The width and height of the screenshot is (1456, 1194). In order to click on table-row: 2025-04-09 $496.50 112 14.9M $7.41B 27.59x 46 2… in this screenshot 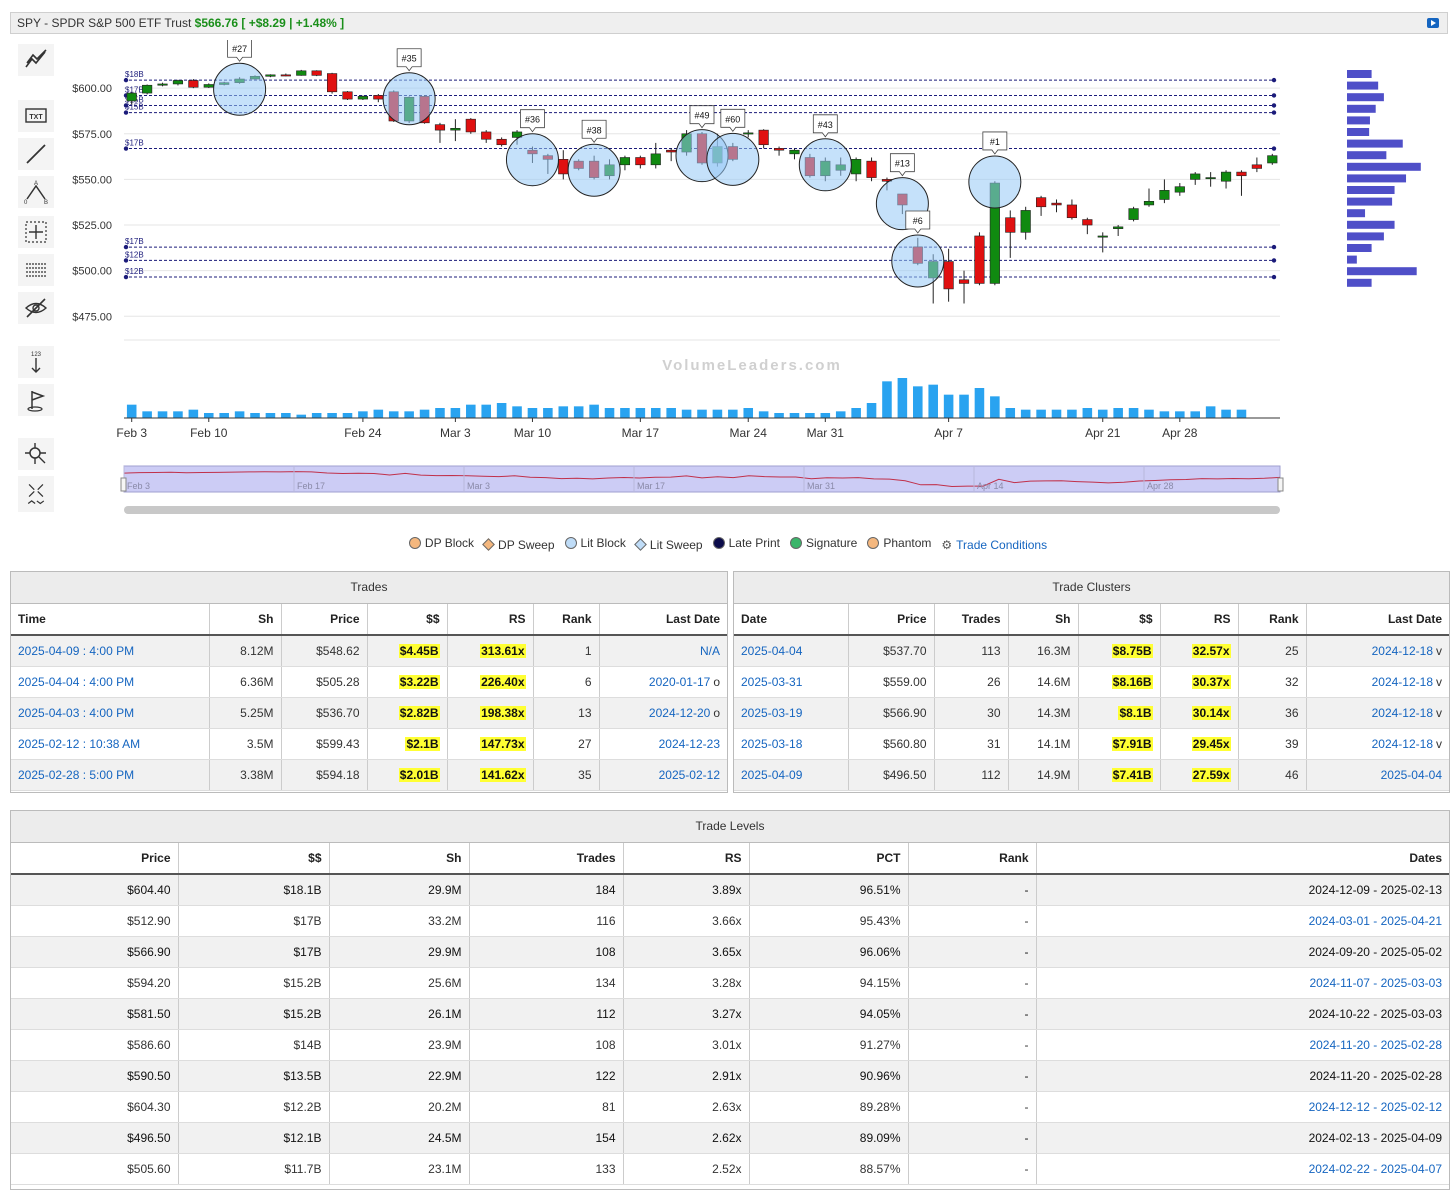, I will do `click(1091, 775)`.